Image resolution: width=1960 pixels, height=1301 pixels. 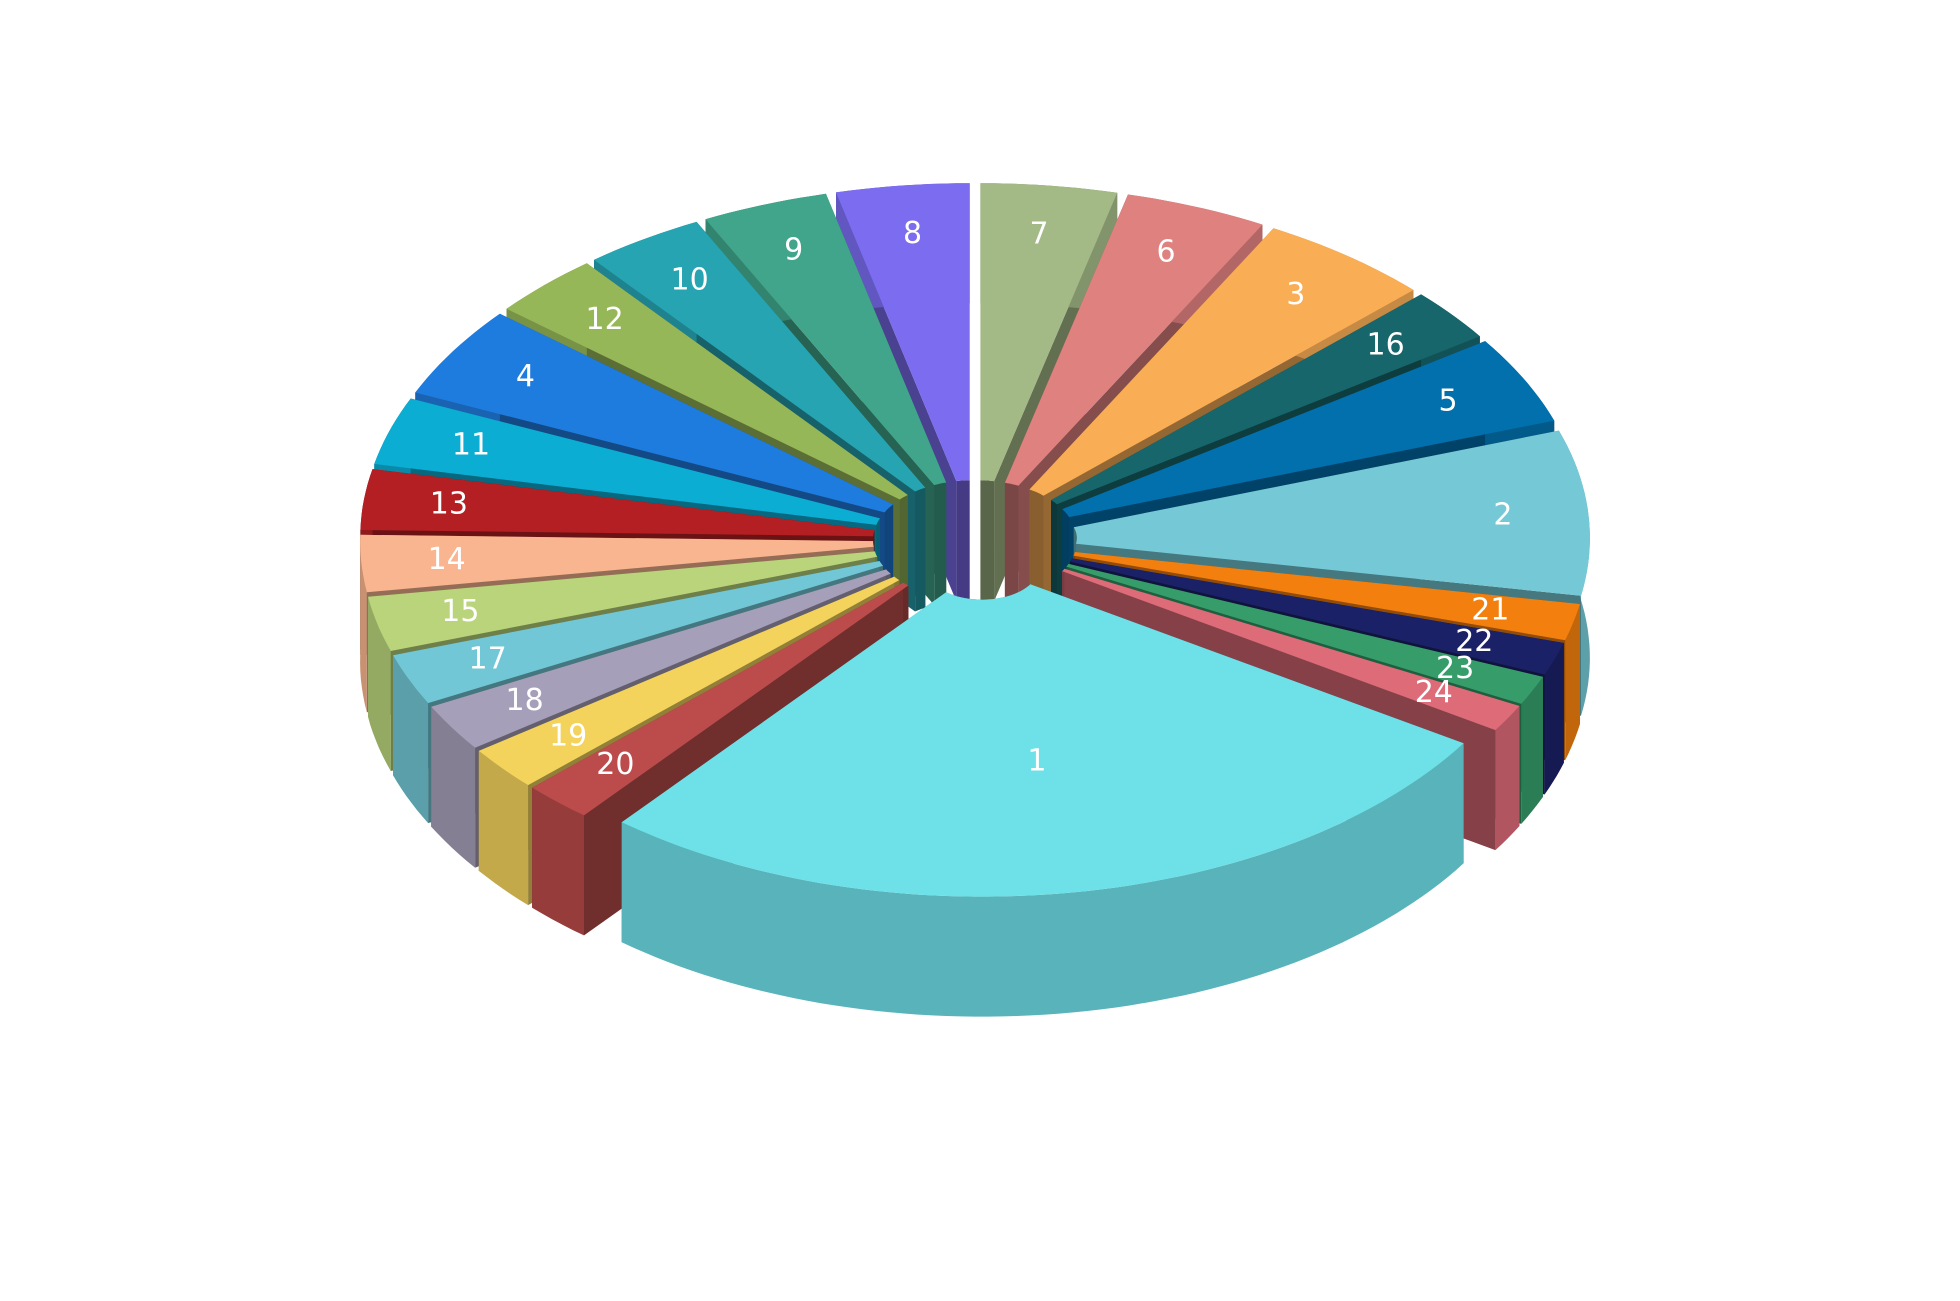 I want to click on slice-label: 6, so click(x=1165, y=252).